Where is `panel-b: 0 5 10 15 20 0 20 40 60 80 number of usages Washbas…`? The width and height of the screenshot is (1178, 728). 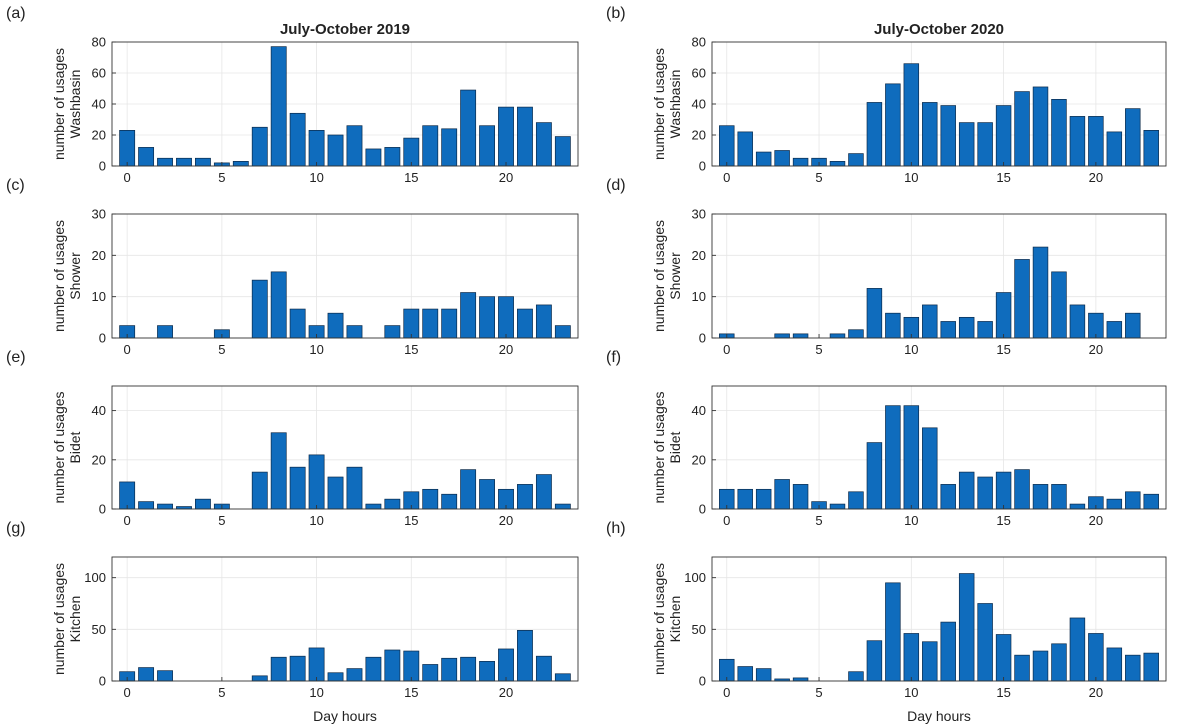
panel-b: 0 5 10 15 20 0 20 40 60 80 number of usages Washbas… is located at coordinates (886, 95).